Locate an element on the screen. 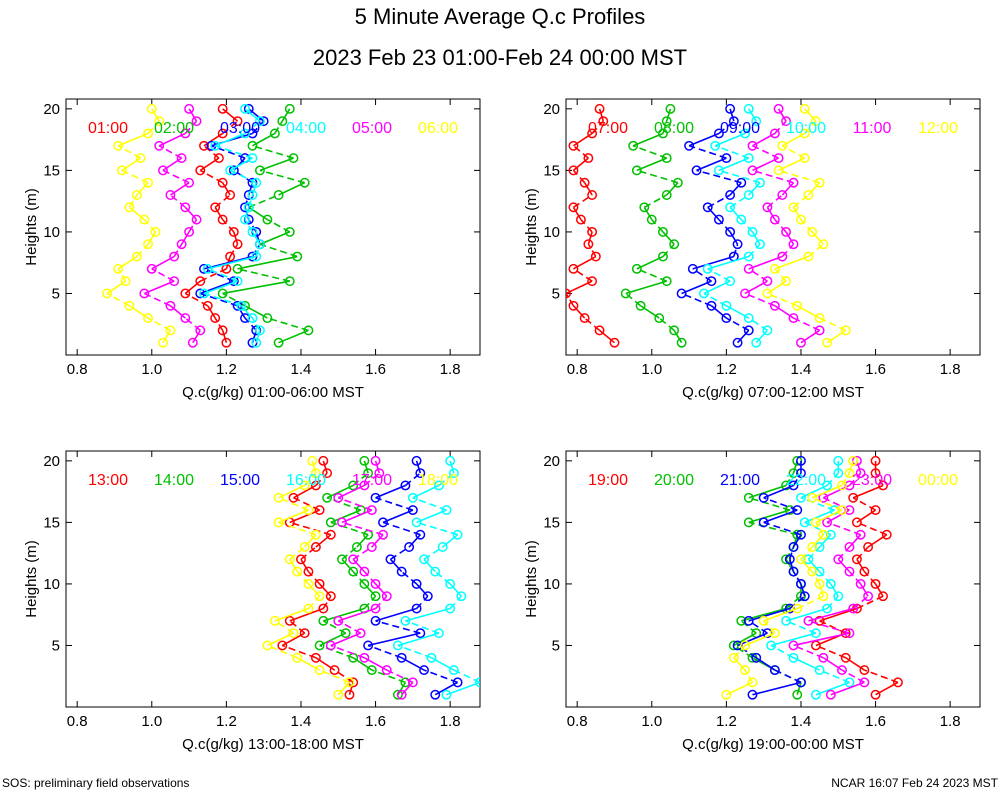 The width and height of the screenshot is (1000, 800). legend-label-0500: 05:00 is located at coordinates (372, 128).